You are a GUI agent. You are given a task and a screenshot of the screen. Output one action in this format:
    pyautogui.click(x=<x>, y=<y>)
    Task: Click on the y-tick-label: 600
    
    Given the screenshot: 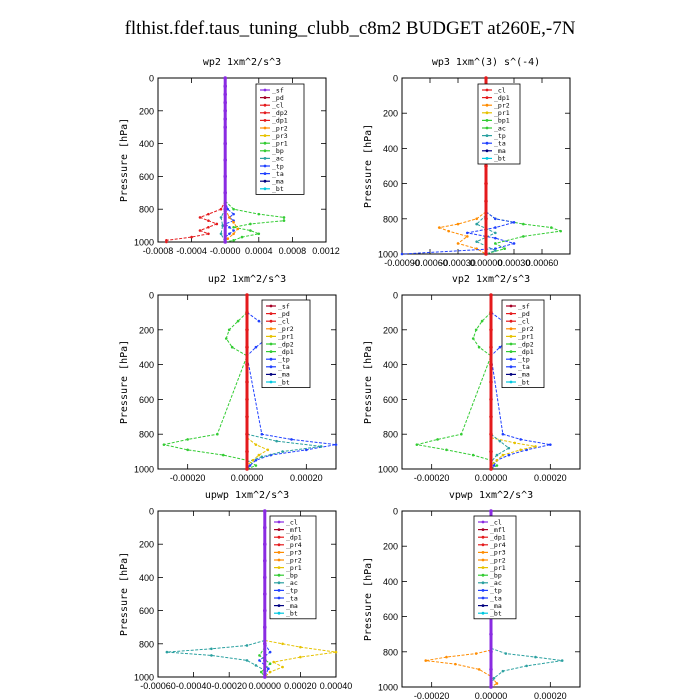 What is the action you would take?
    pyautogui.click(x=146, y=177)
    